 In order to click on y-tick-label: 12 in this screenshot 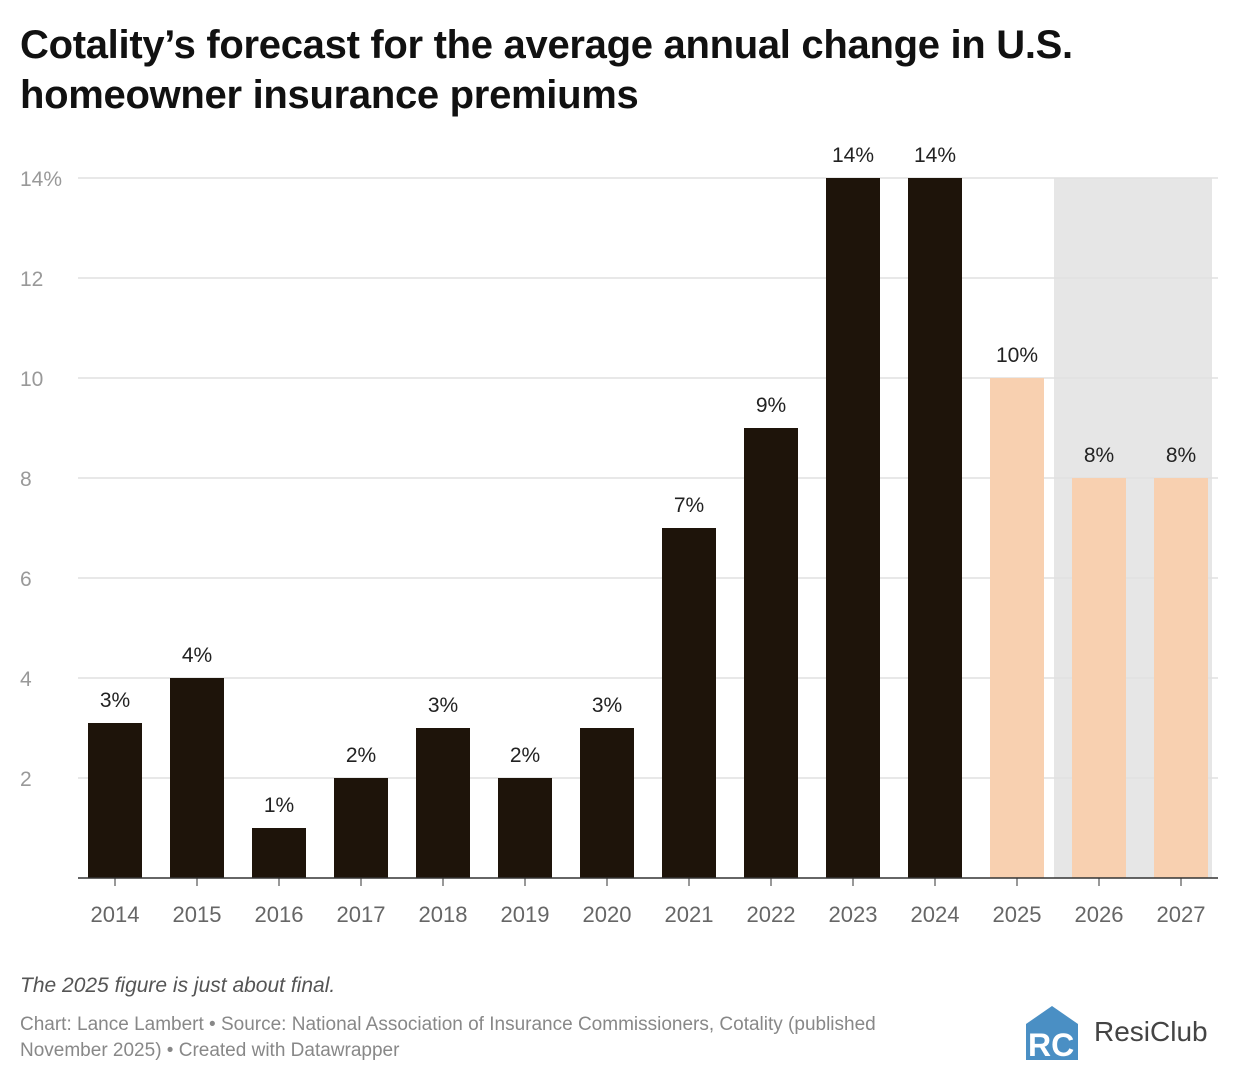, I will do `click(31, 279)`.